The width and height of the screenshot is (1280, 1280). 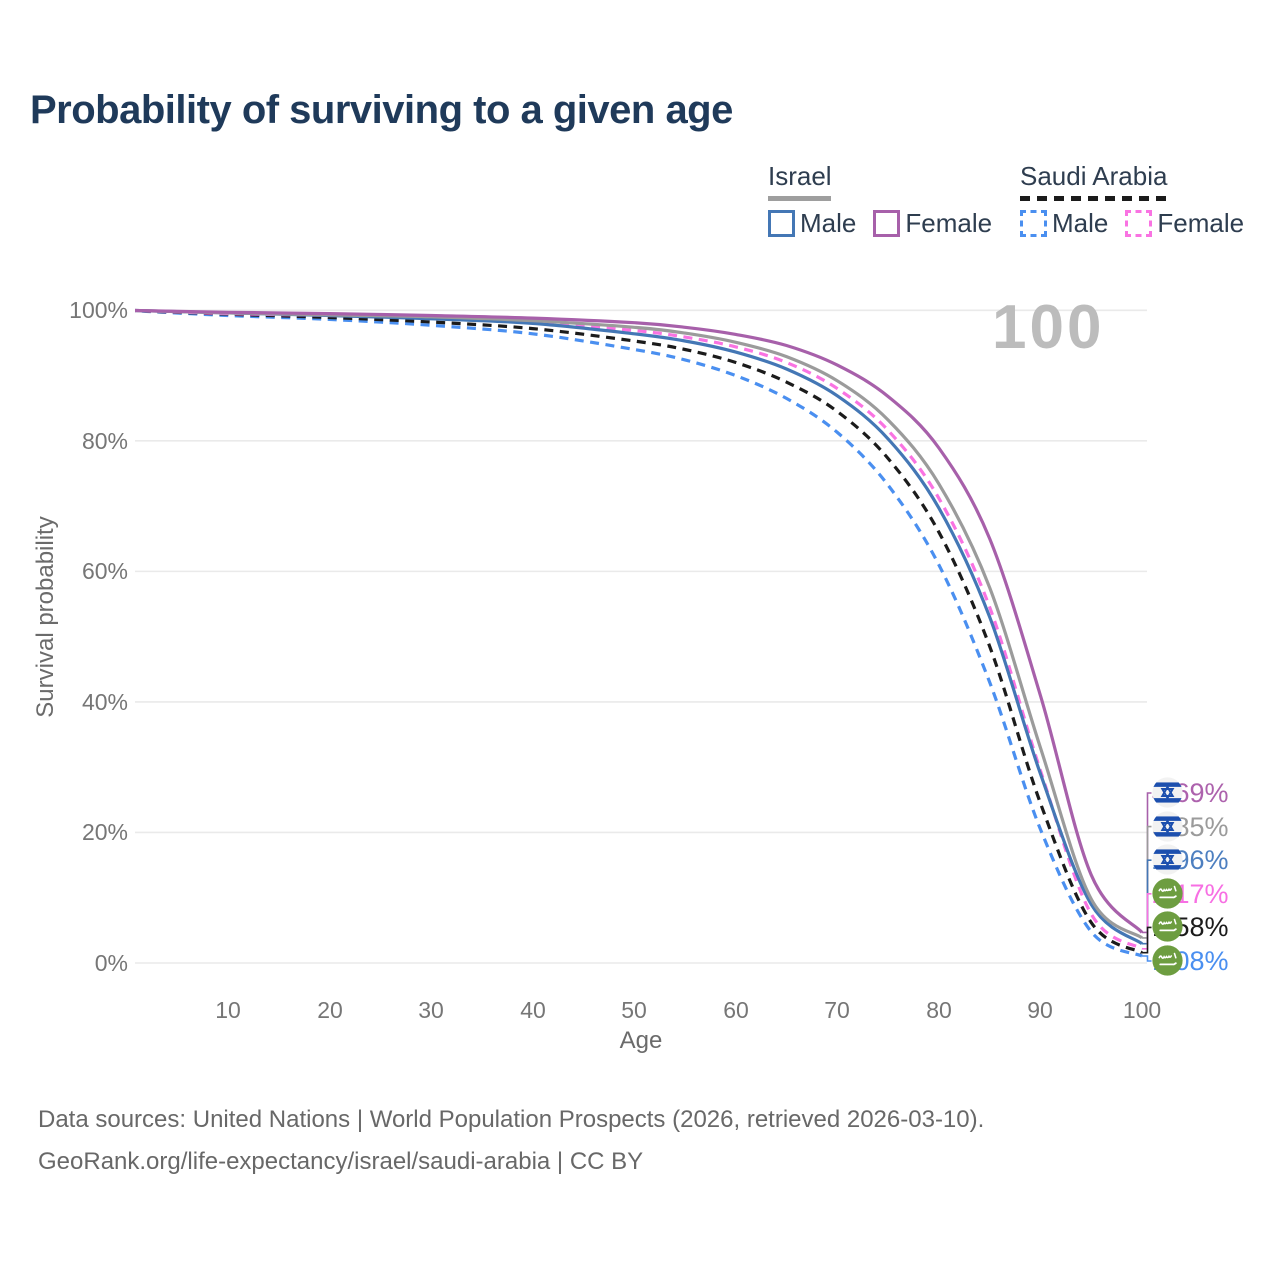 What do you see at coordinates (1040, 1010) in the screenshot?
I see `x-tick-label: 90` at bounding box center [1040, 1010].